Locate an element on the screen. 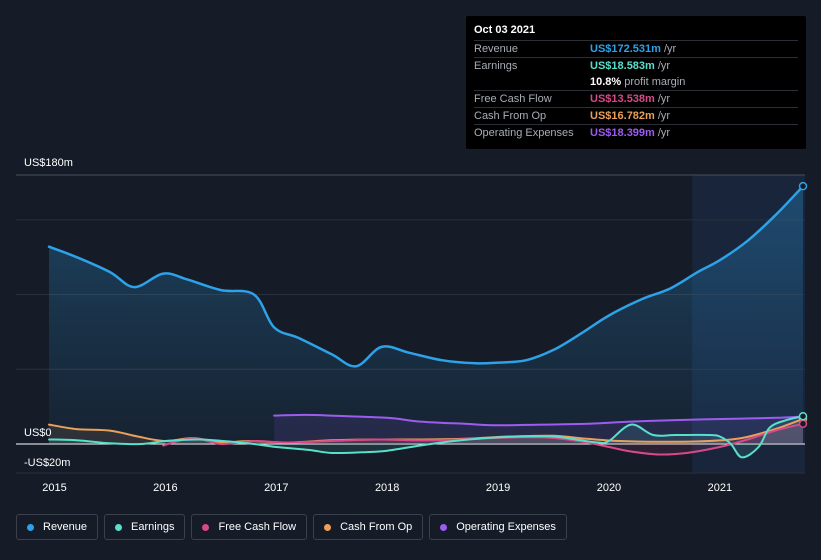  legend-label: Operating Expenses is located at coordinates (506, 527).